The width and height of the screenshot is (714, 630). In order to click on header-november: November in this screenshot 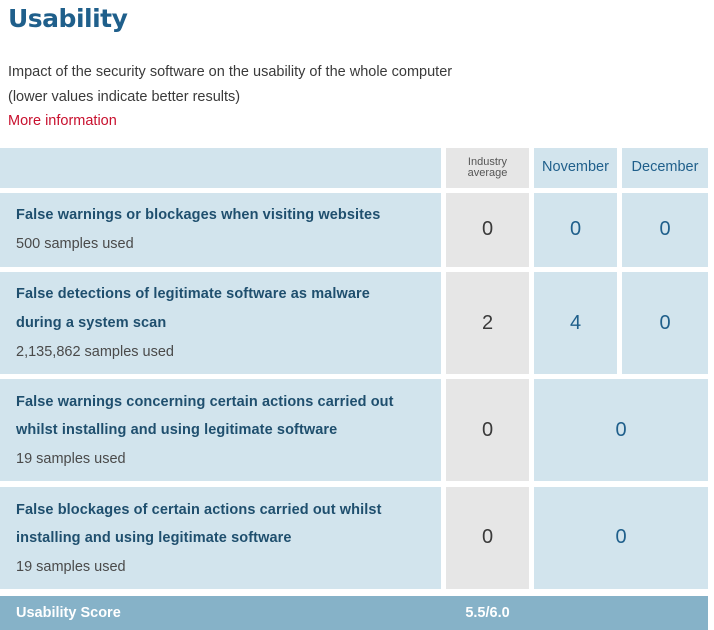, I will do `click(575, 168)`.